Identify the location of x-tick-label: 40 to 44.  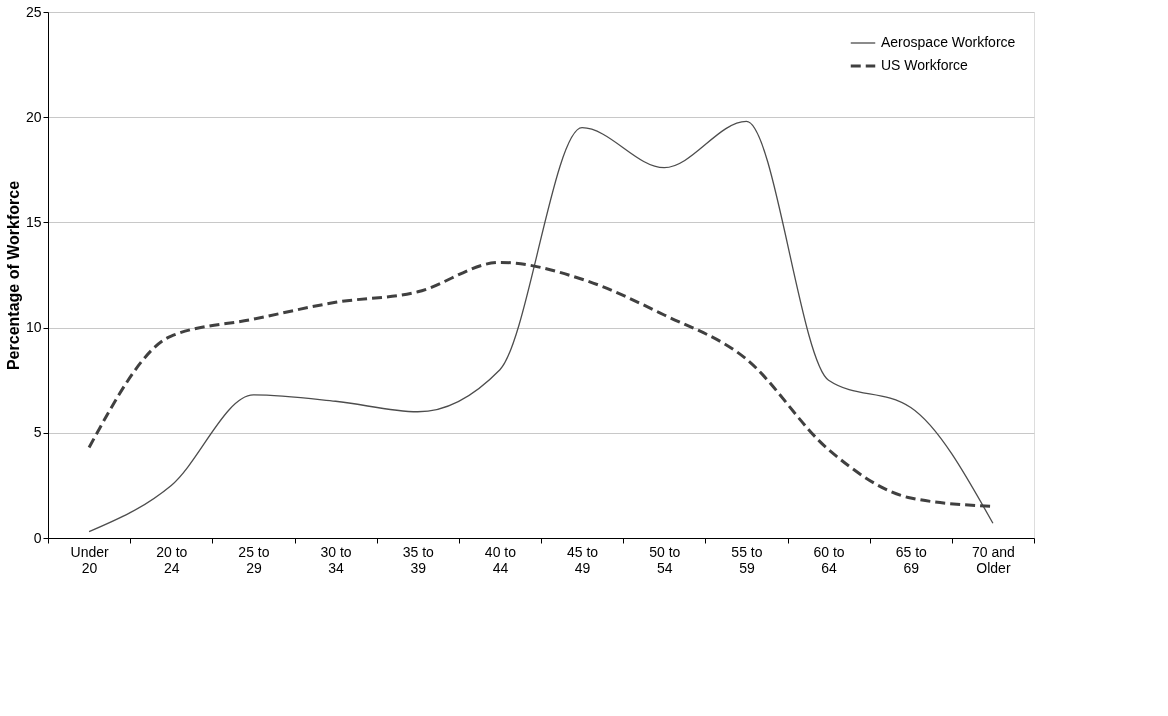
(500, 559).